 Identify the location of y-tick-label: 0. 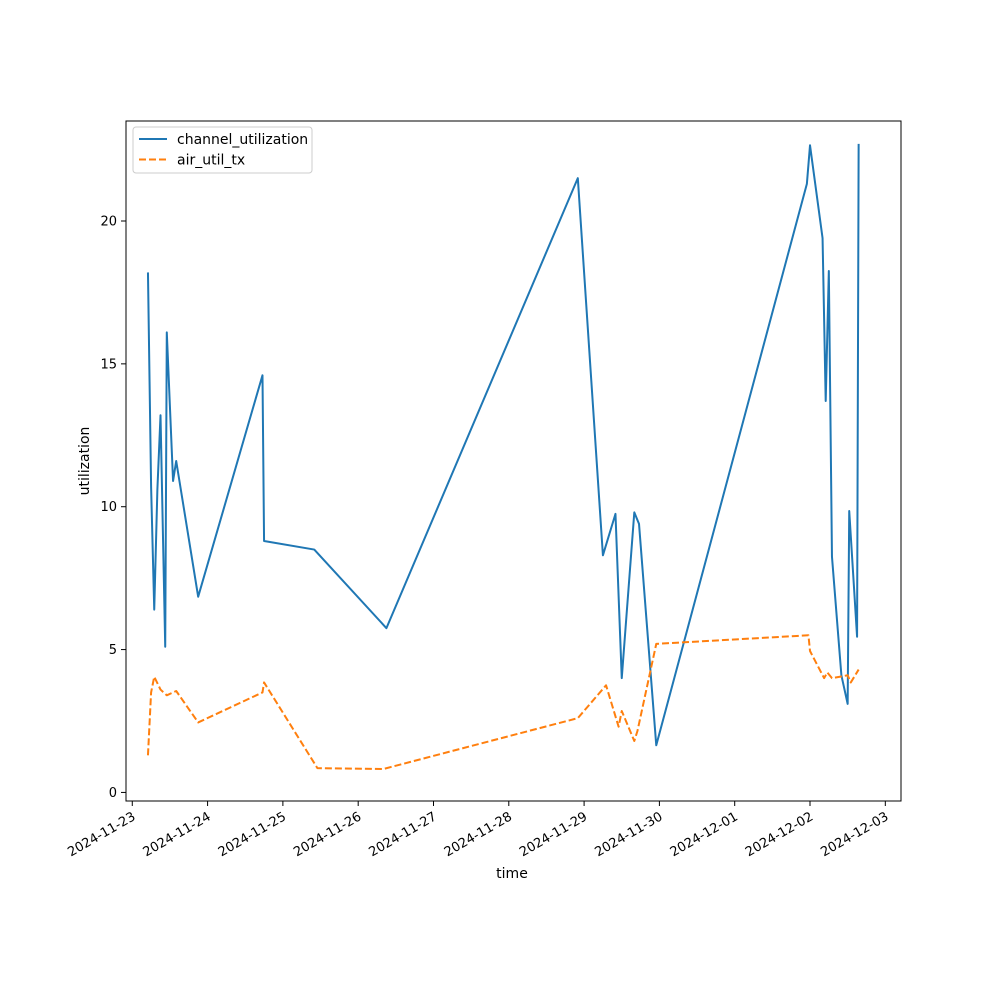
(113, 793).